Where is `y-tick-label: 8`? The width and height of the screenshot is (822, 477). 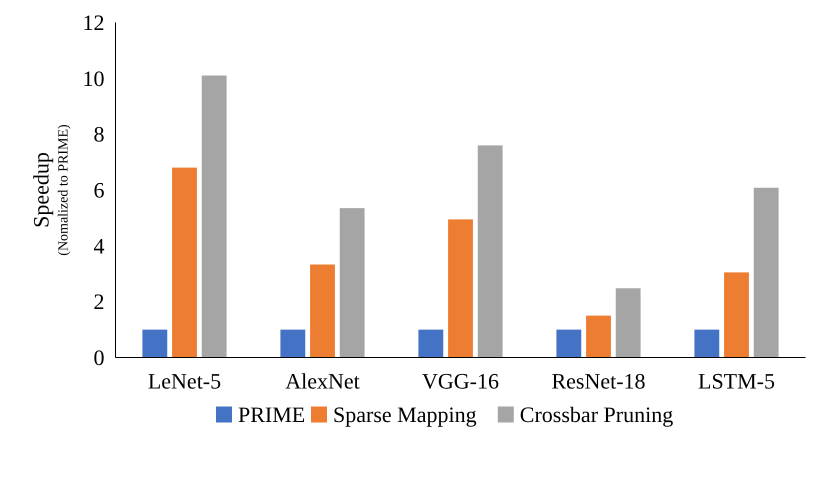
y-tick-label: 8 is located at coordinates (99, 134).